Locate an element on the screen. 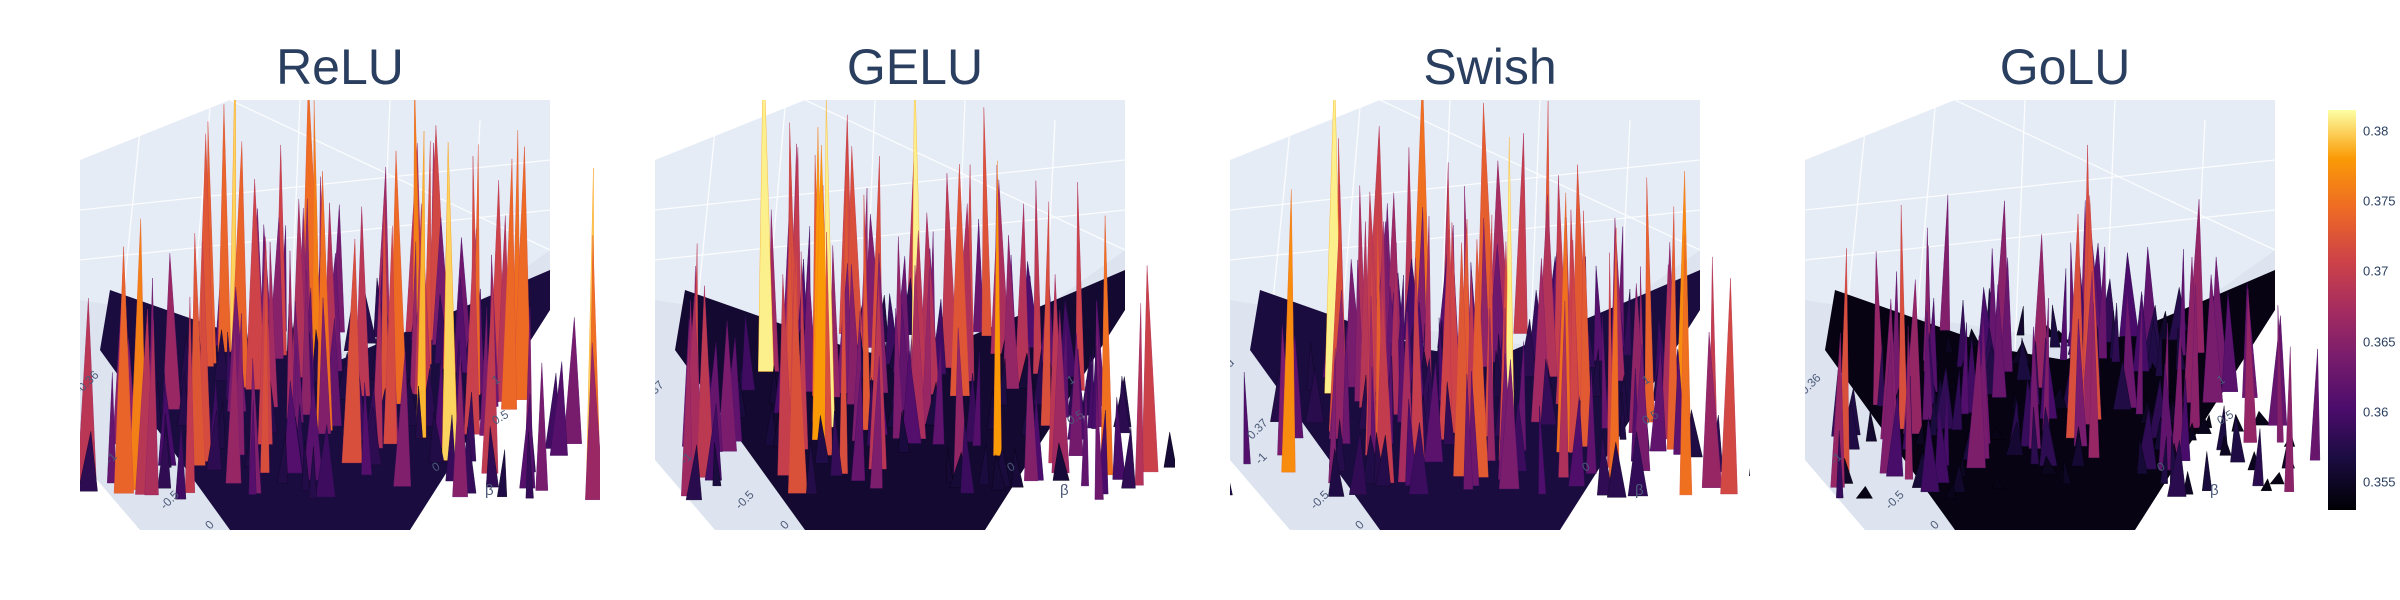 The image size is (2400, 600). colorbar-tick-label: 0.375 is located at coordinates (2379, 201).